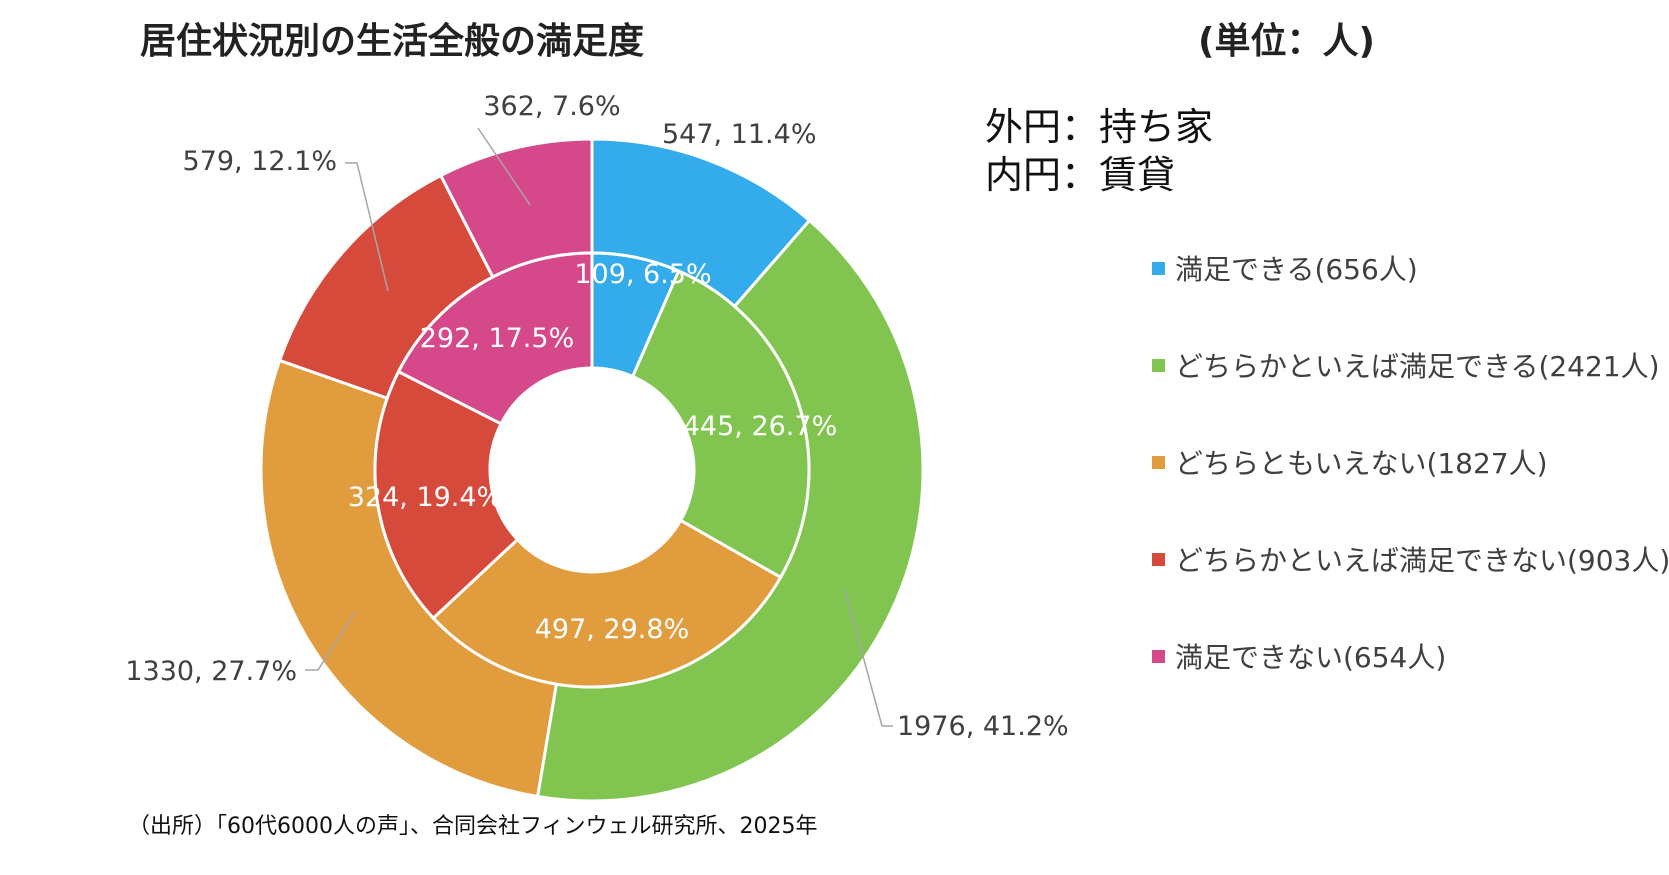  What do you see at coordinates (473, 826) in the screenshot?
I see `source-note: （出所）「60代6000人の声」、合同会社フィンウェル研究所、2025年` at bounding box center [473, 826].